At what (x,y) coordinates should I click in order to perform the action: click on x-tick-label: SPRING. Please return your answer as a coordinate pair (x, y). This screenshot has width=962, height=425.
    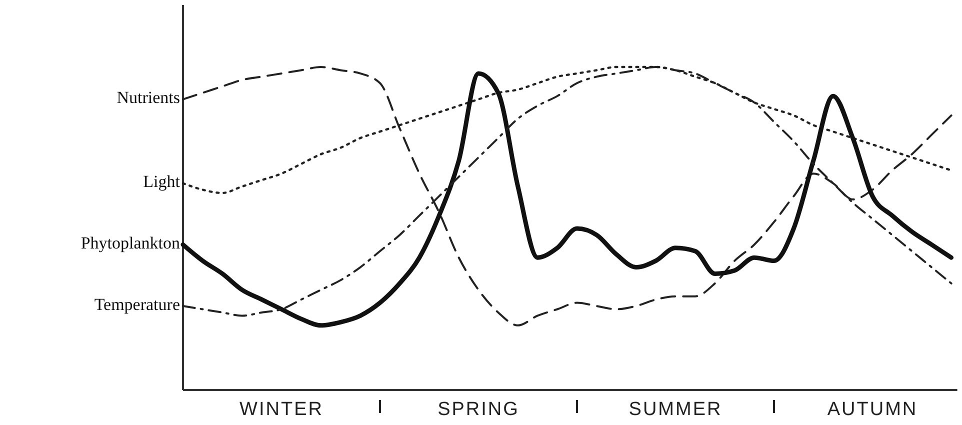
    Looking at the image, I should click on (479, 409).